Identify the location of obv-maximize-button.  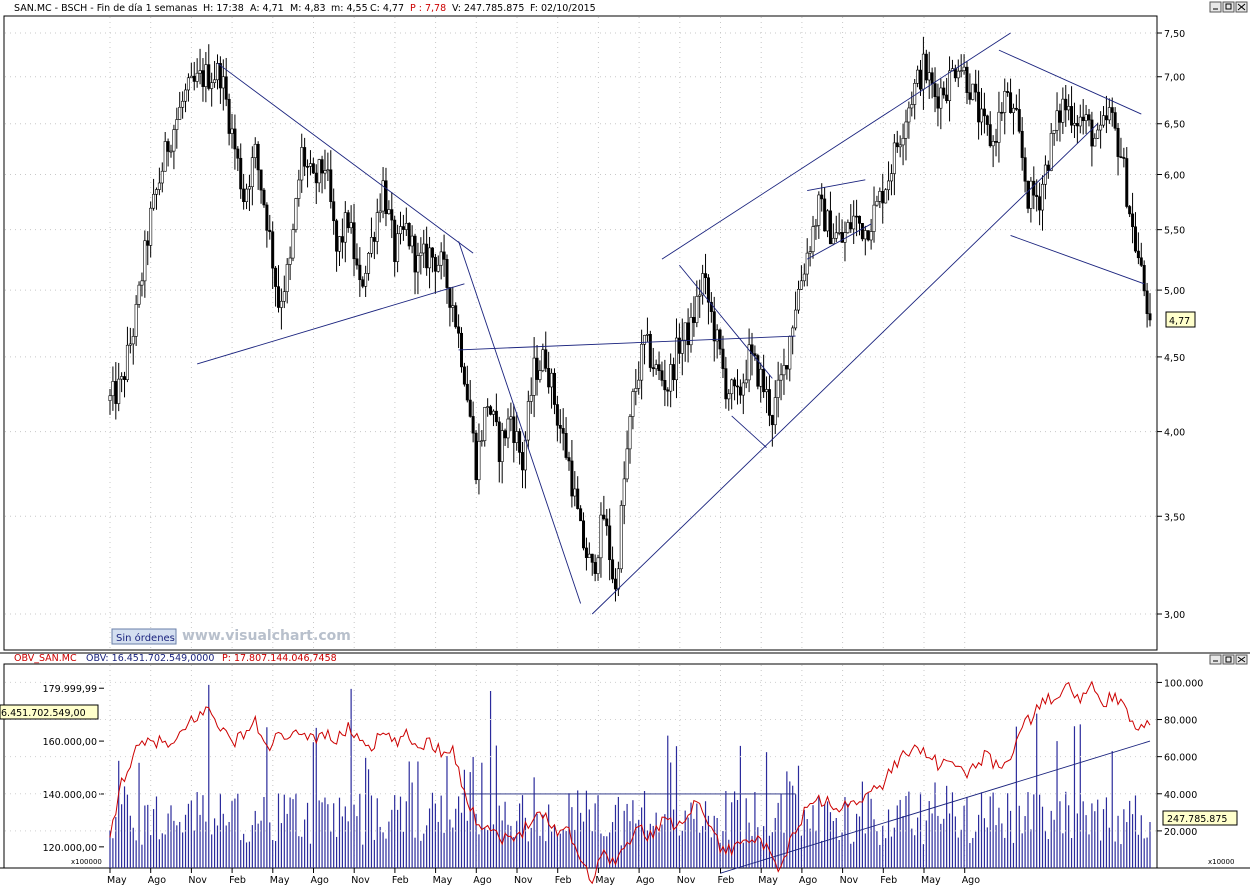
(1228, 659).